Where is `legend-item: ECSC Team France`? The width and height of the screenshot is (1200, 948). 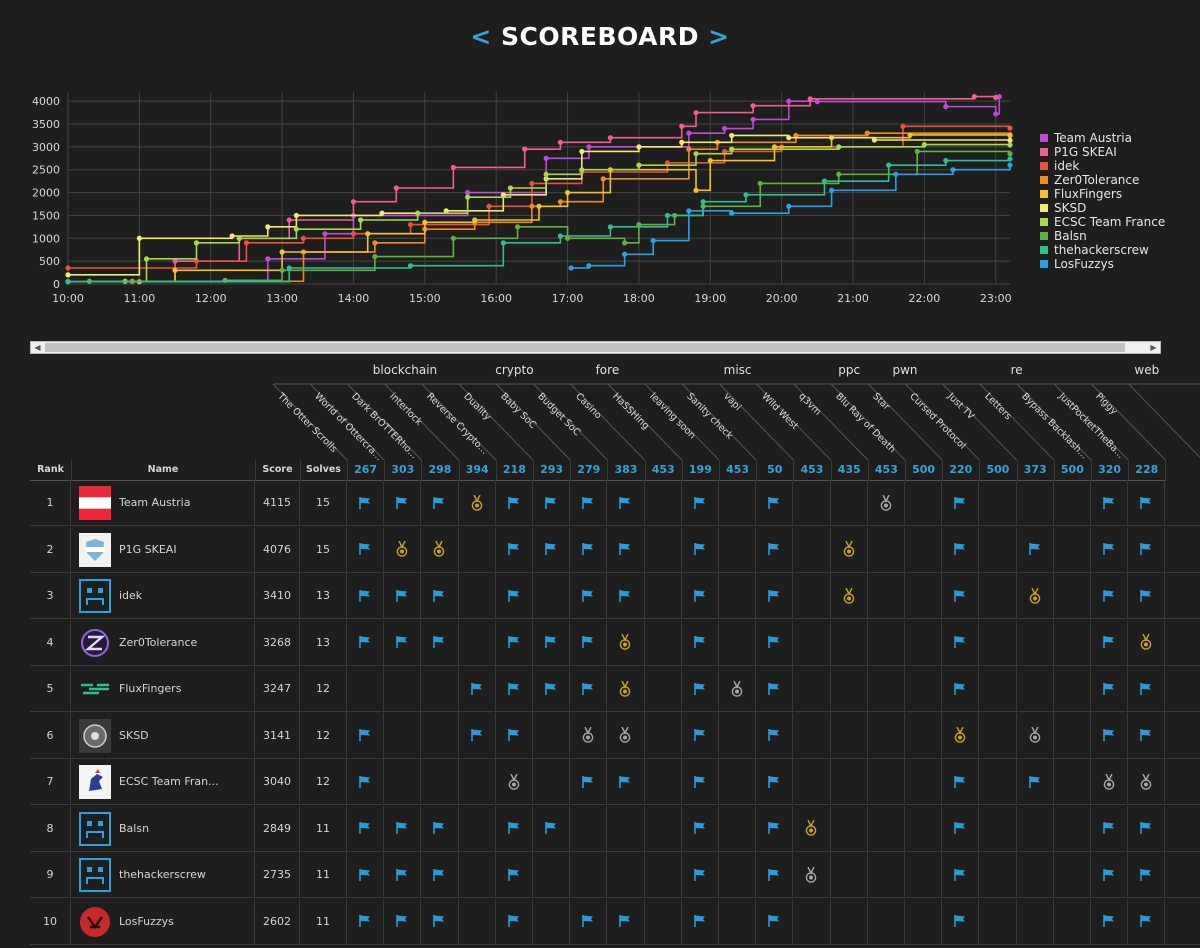
legend-item: ECSC Team France is located at coordinates (1102, 222).